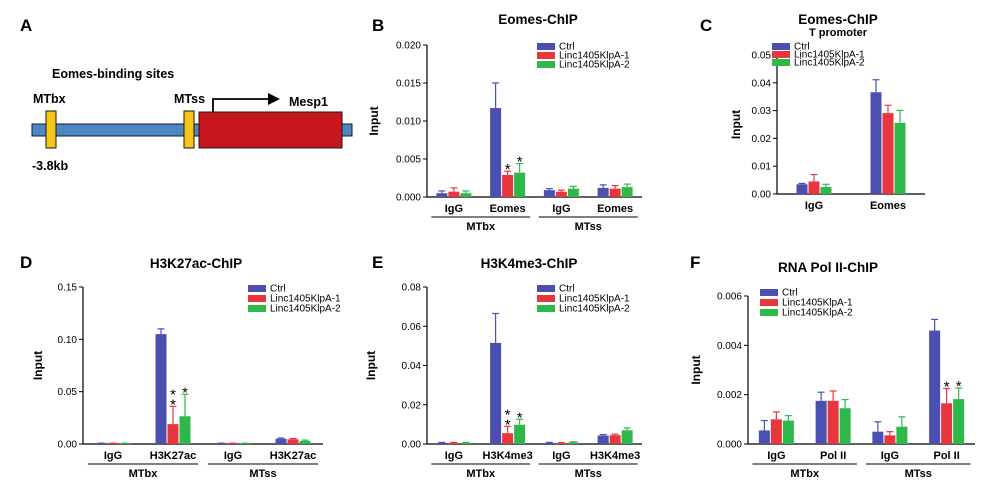  I want to click on y-tick-label: 0.01, so click(762, 167).